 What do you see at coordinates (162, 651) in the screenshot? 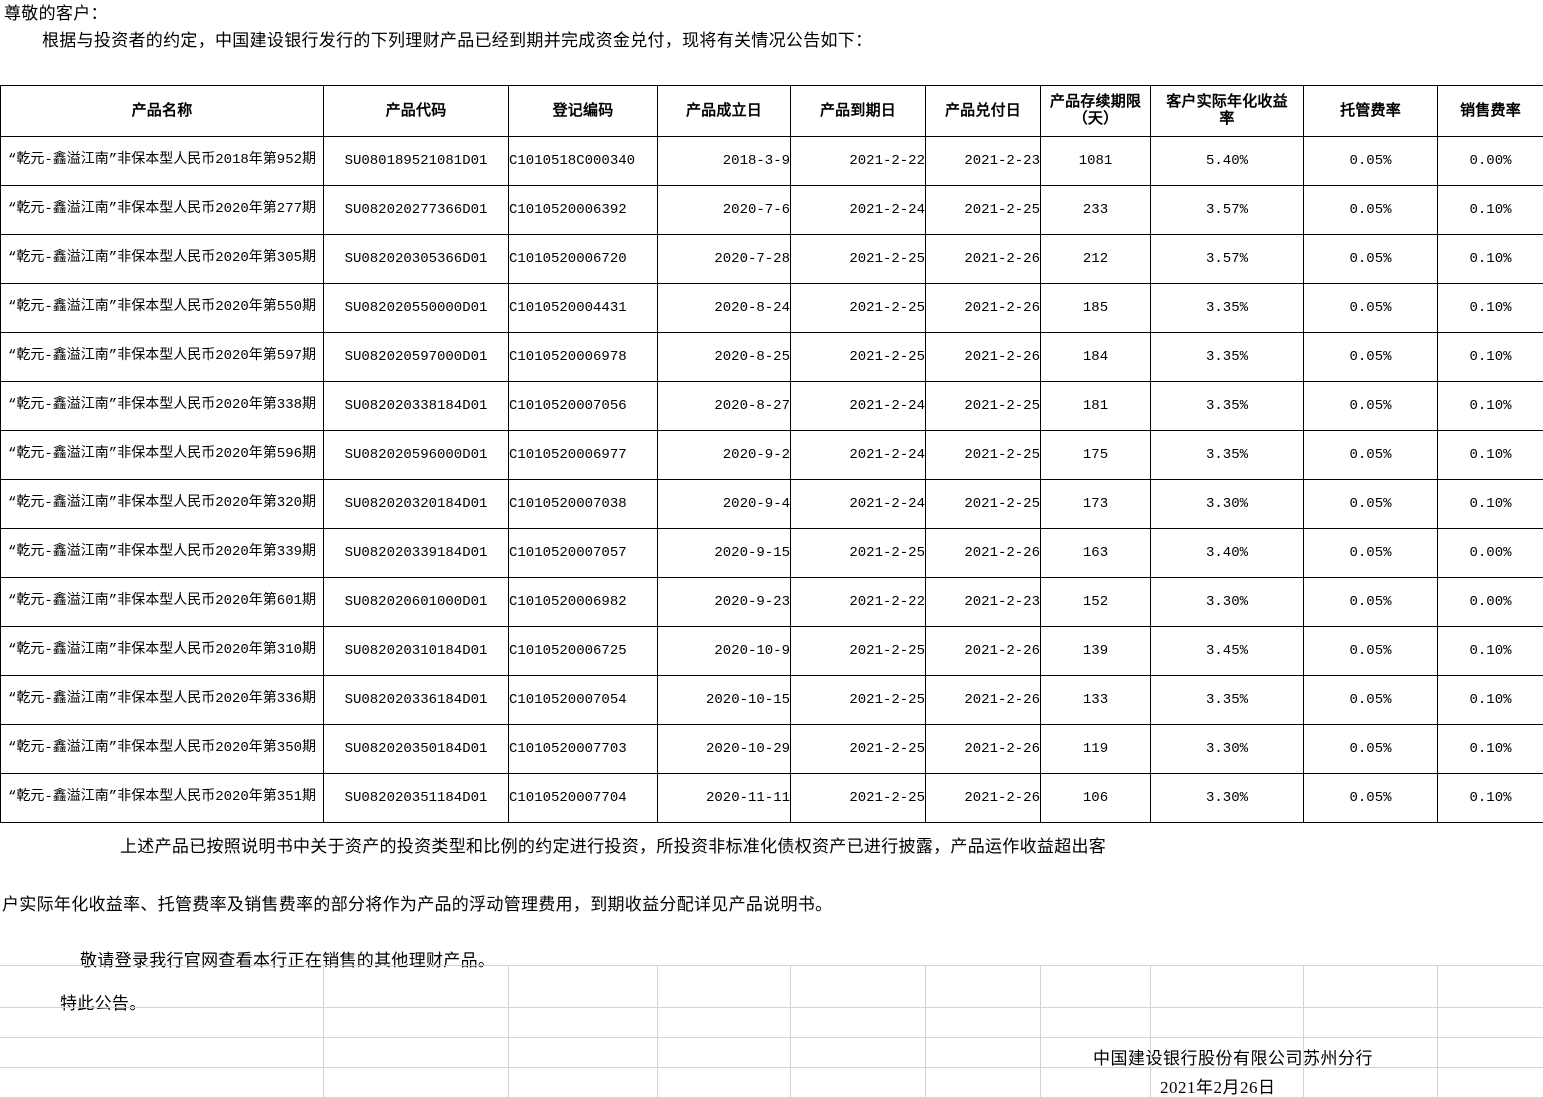
I see `cell-product-name: “乾元-鑫溢江南”非保本型人民币2020年第310期` at bounding box center [162, 651].